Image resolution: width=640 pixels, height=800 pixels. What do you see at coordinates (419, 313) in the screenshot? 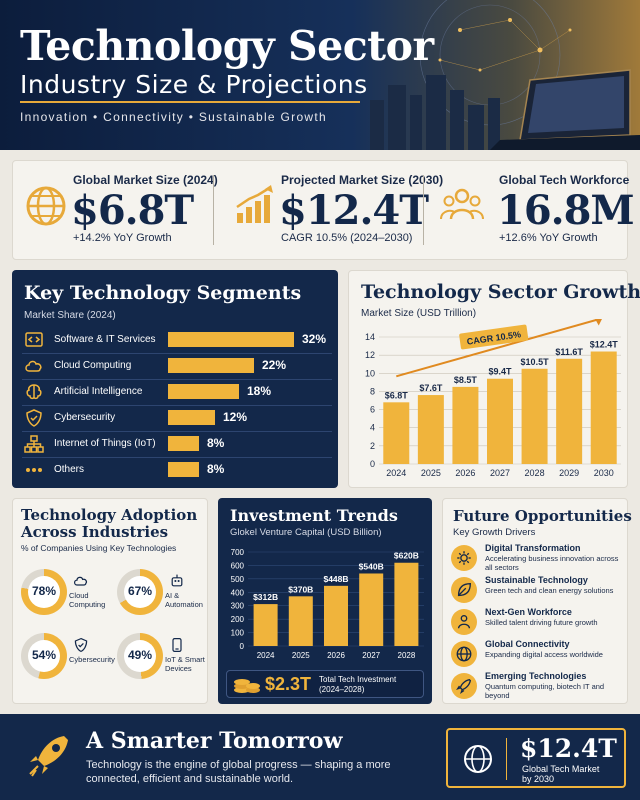
I see `growth-chart-ylabel: Market Size (USD Trillion)` at bounding box center [419, 313].